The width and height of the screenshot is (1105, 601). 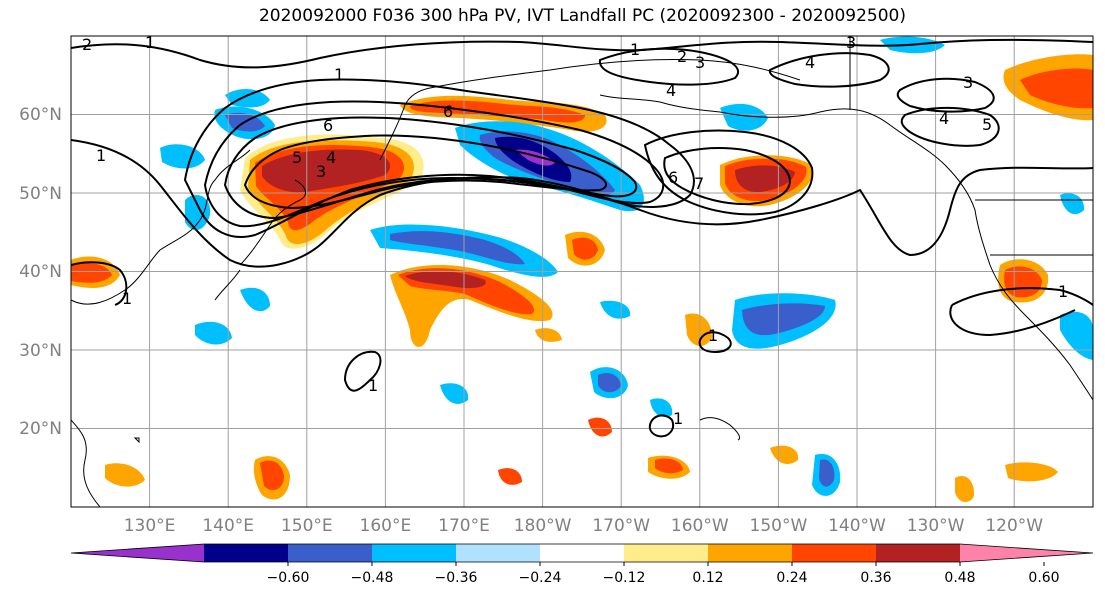 I want to click on lat-label-50n: 50°N, so click(x=40, y=194).